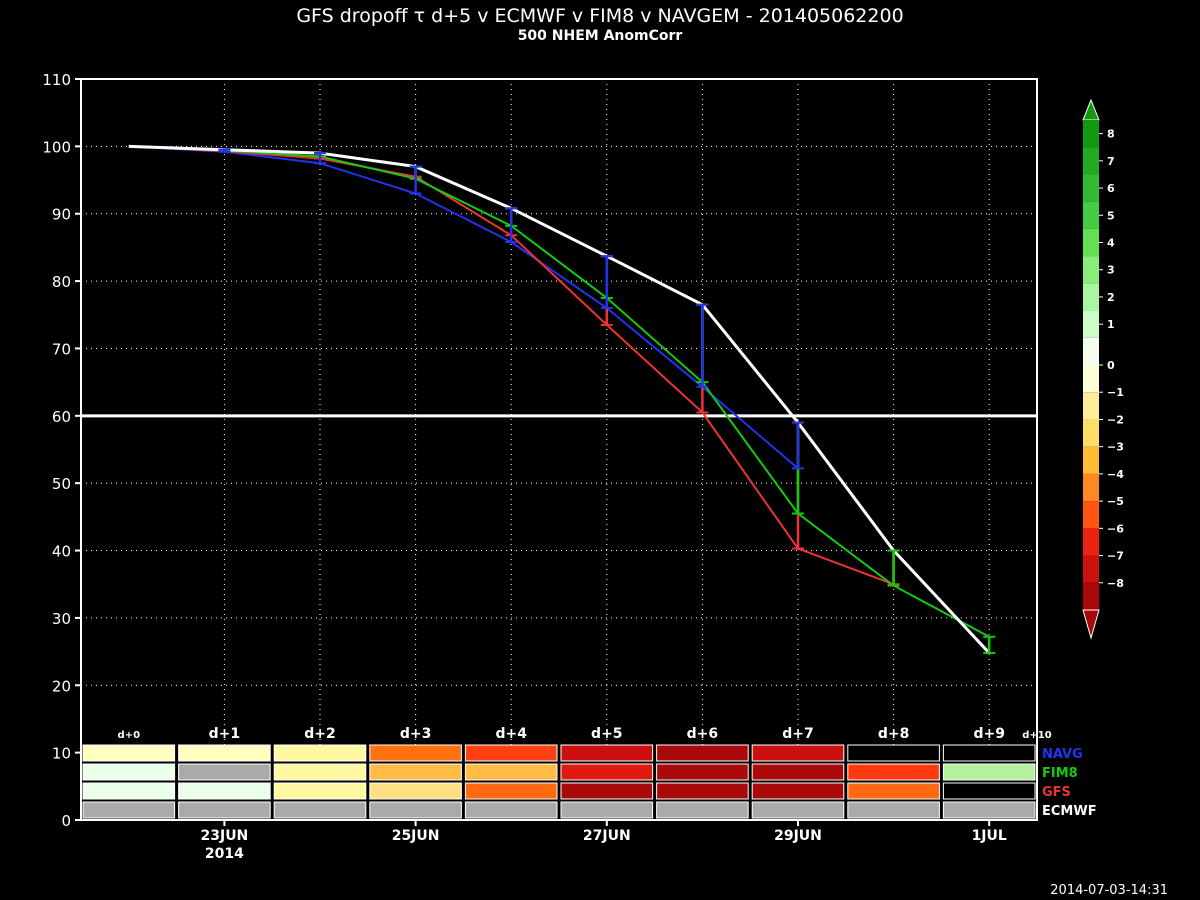 The height and width of the screenshot is (900, 1200). Describe the element at coordinates (61, 619) in the screenshot. I see `y-tick-label: 30` at that location.